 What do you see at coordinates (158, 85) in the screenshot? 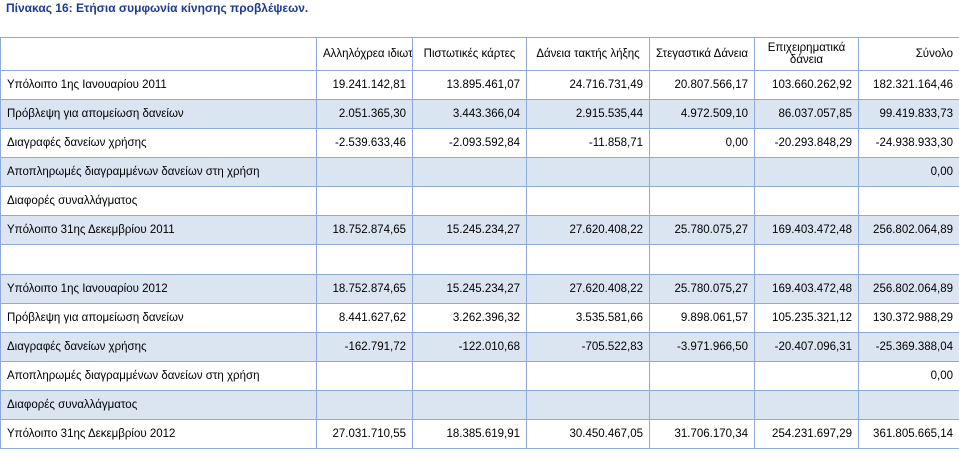
I see `row-label: Υπόλοιπο 1ης Ιανουαρίου 2011` at bounding box center [158, 85].